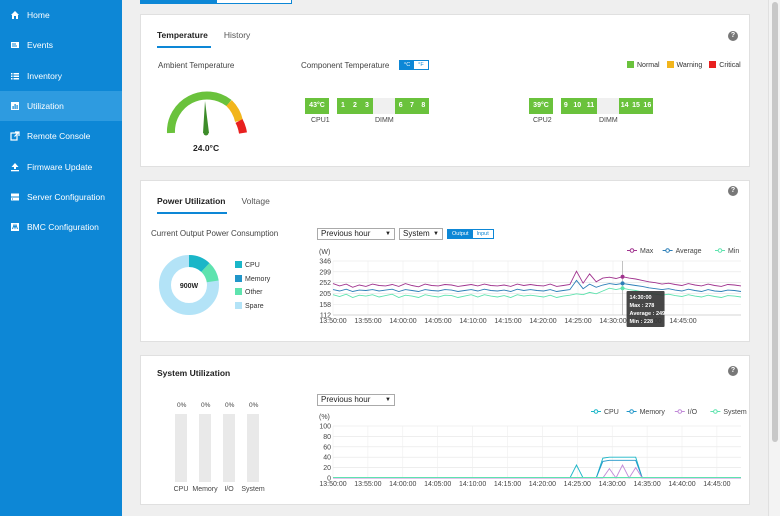 This screenshot has width=780, height=516. What do you see at coordinates (735, 412) in the screenshot?
I see `legend-label: System` at bounding box center [735, 412].